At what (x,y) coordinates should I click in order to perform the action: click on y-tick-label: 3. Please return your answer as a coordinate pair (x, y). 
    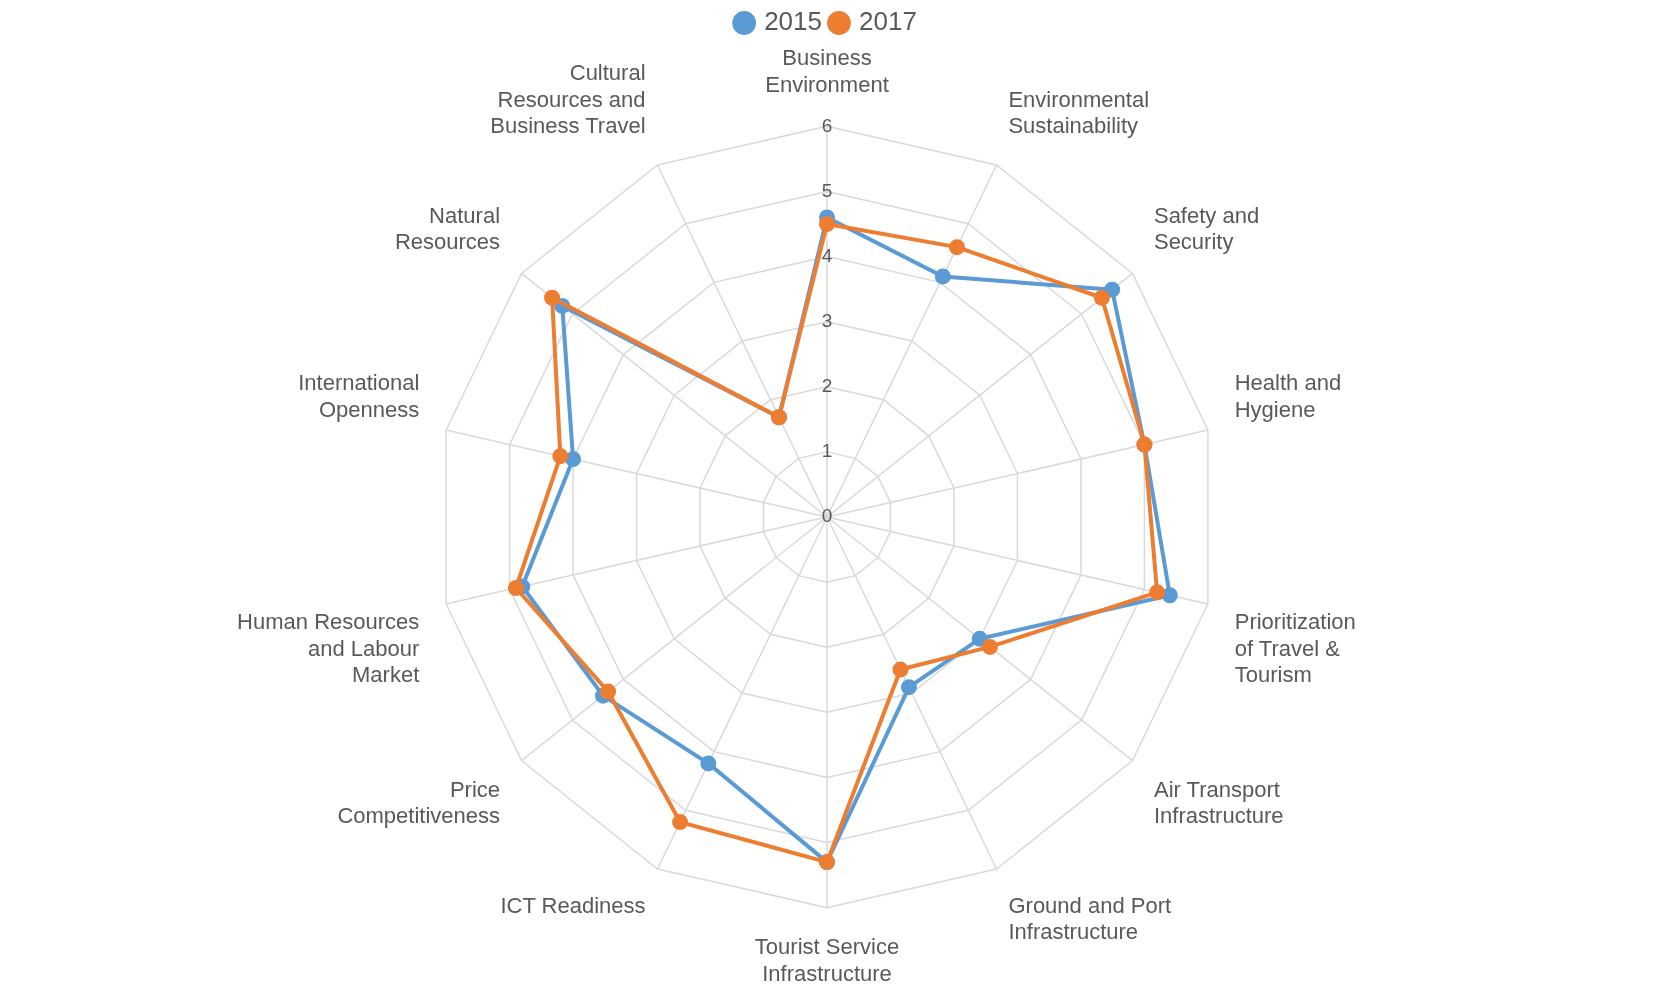
    Looking at the image, I should click on (827, 320).